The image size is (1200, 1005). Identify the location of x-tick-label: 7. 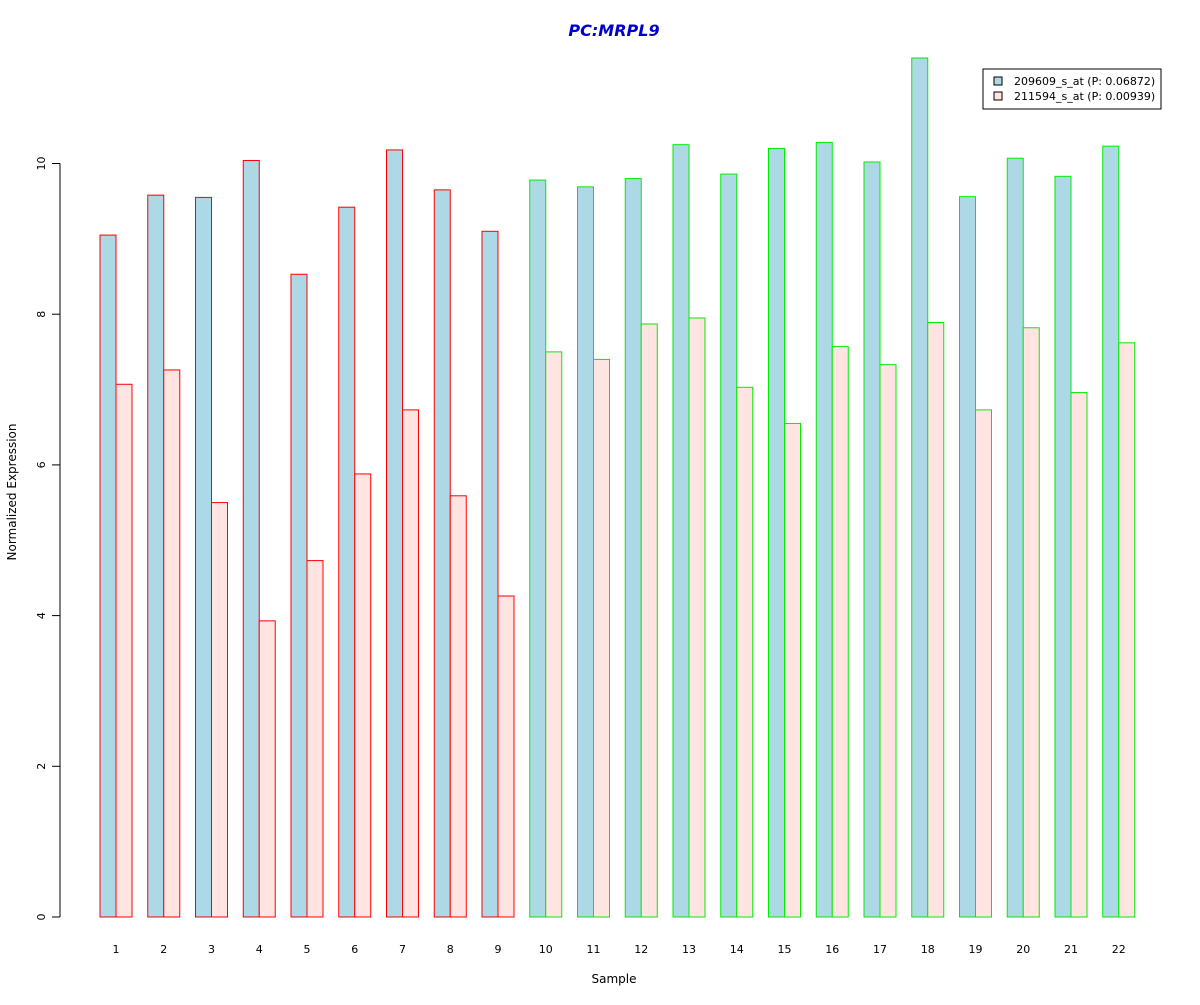
(402, 949).